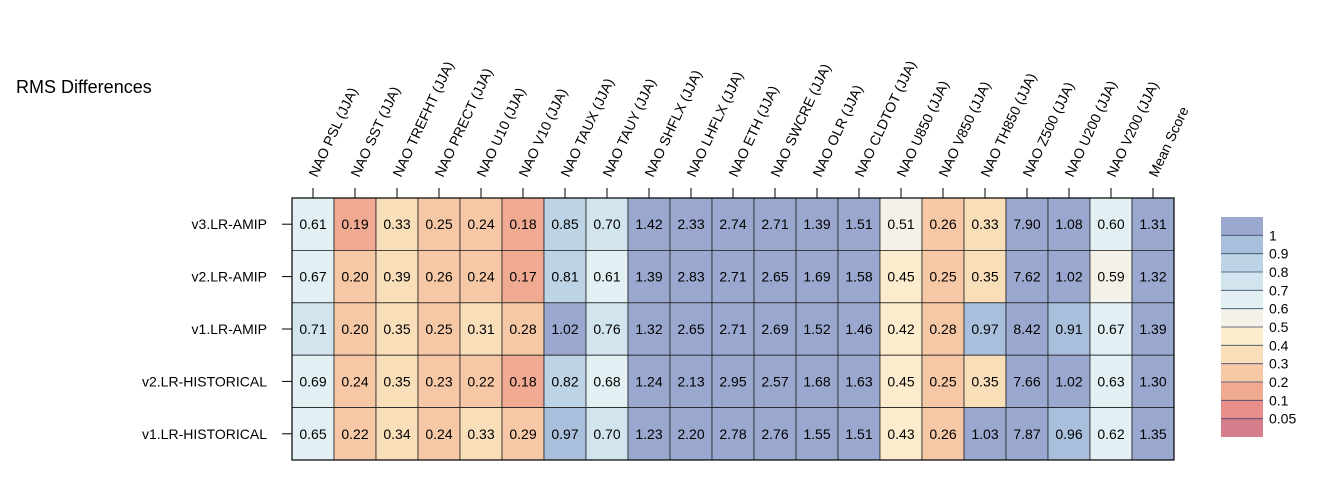 Image resolution: width=1319 pixels, height=490 pixels. Describe the element at coordinates (1068, 224) in the screenshot. I see `cell-value-label: 1.08` at that location.